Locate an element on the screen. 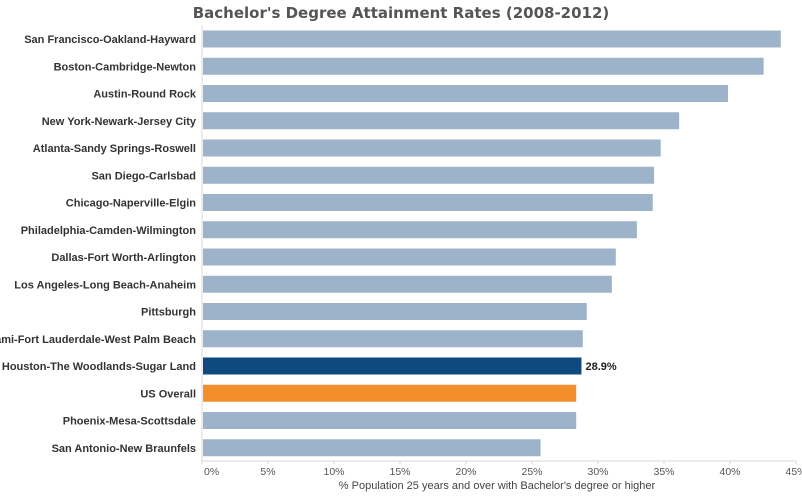 The height and width of the screenshot is (497, 802). bar-san-diego-carlsbad is located at coordinates (429, 175).